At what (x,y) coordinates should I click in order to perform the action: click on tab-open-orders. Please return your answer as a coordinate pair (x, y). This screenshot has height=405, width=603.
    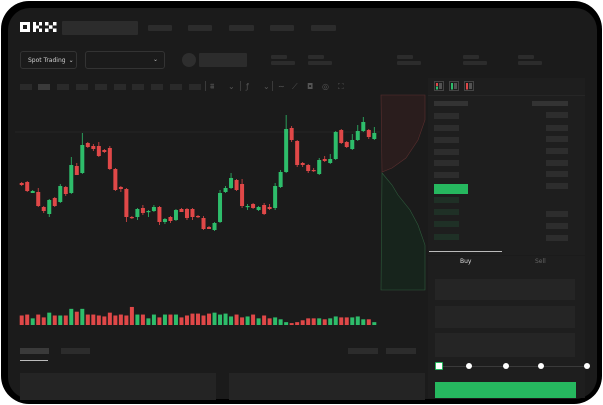
    Looking at the image, I should click on (34, 351).